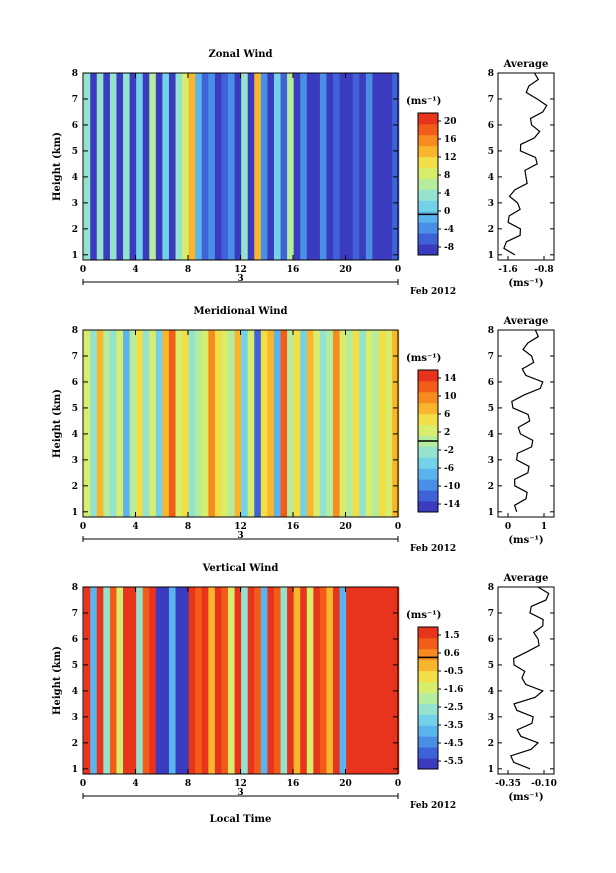 The width and height of the screenshot is (616, 873). Describe the element at coordinates (491, 666) in the screenshot. I see `average-y-tick-label: 5` at that location.